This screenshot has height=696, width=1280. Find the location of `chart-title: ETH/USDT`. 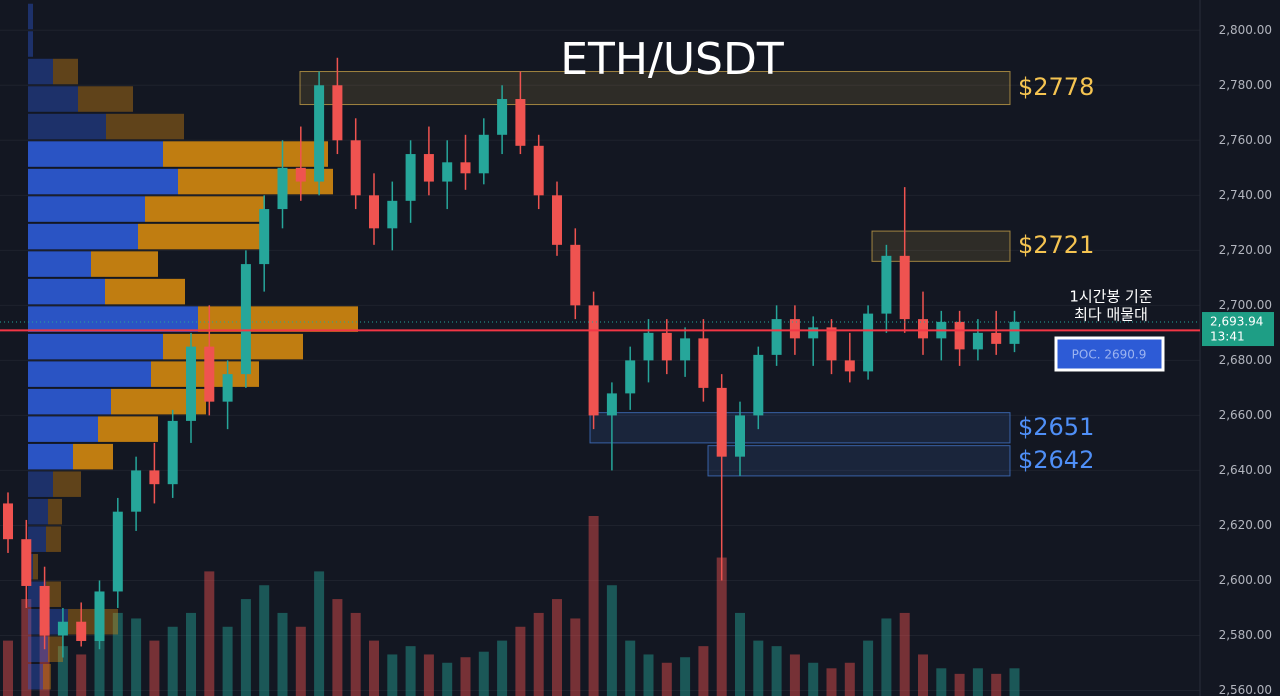

chart-title: ETH/USDT is located at coordinates (672, 59).